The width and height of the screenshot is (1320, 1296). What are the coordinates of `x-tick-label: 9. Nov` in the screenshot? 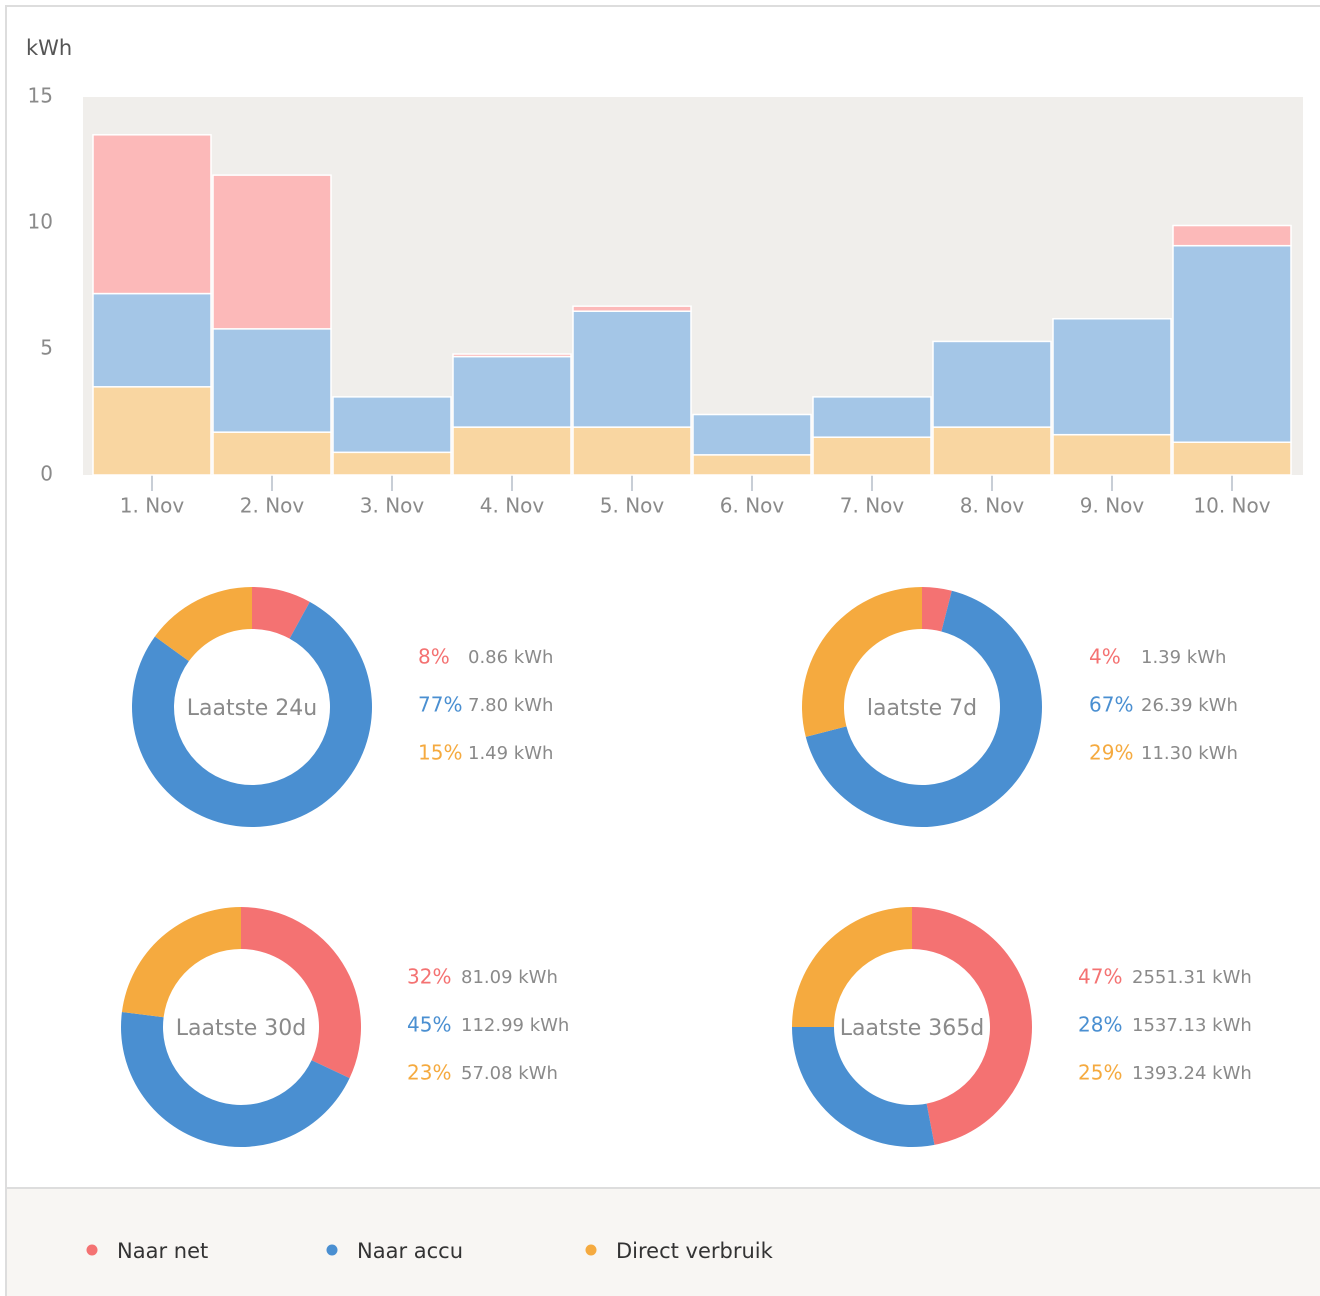 It's located at (1112, 506).